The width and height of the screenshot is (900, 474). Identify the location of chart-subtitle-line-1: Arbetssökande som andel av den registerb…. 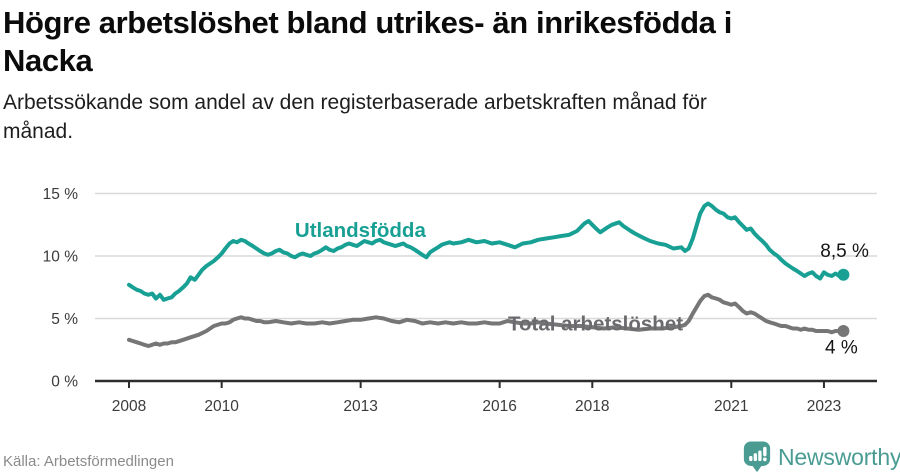
(355, 102).